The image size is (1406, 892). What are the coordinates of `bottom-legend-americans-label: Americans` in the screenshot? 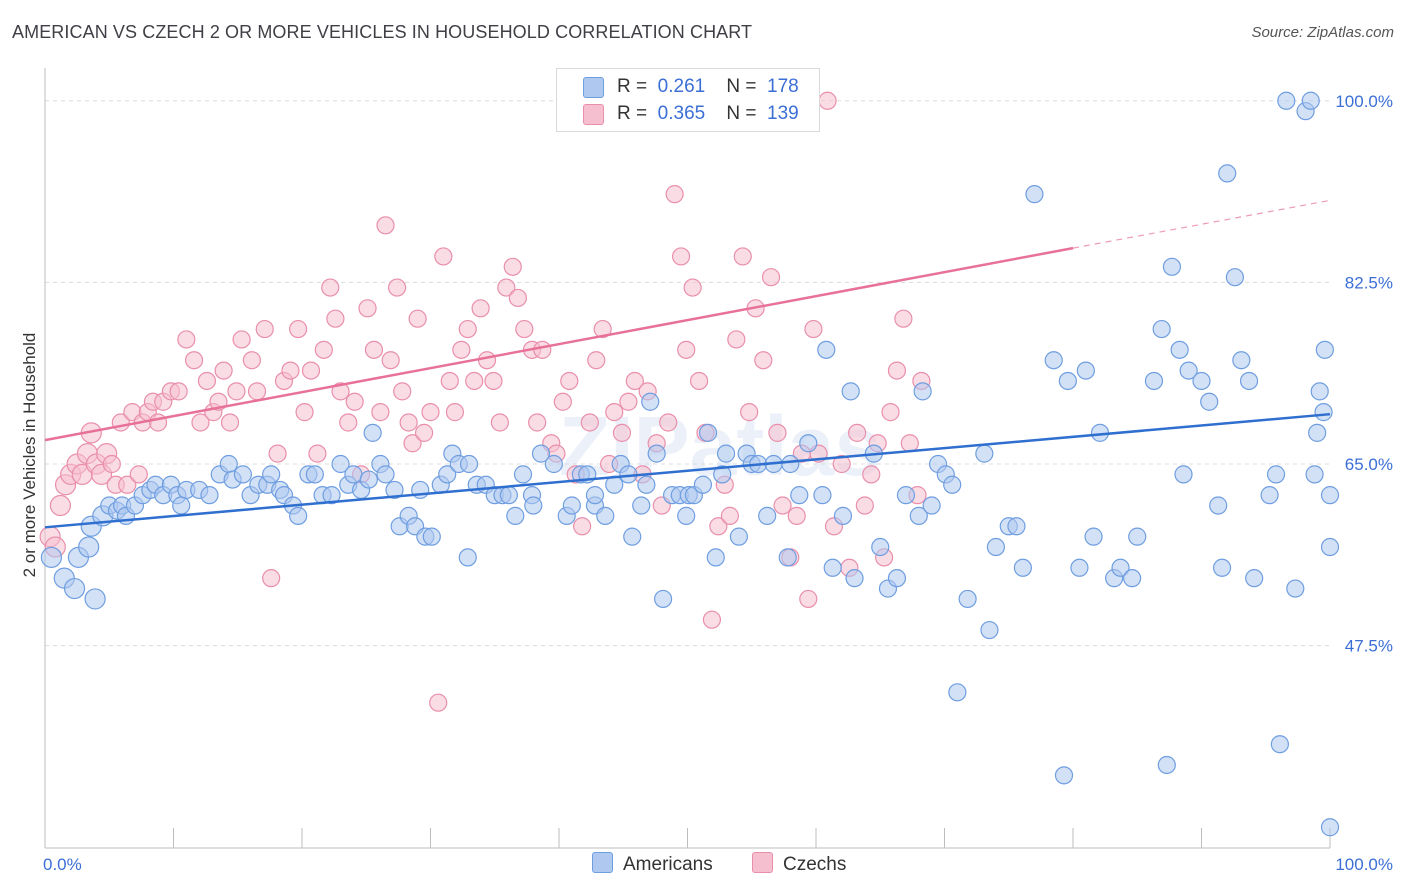 It's located at (668, 864).